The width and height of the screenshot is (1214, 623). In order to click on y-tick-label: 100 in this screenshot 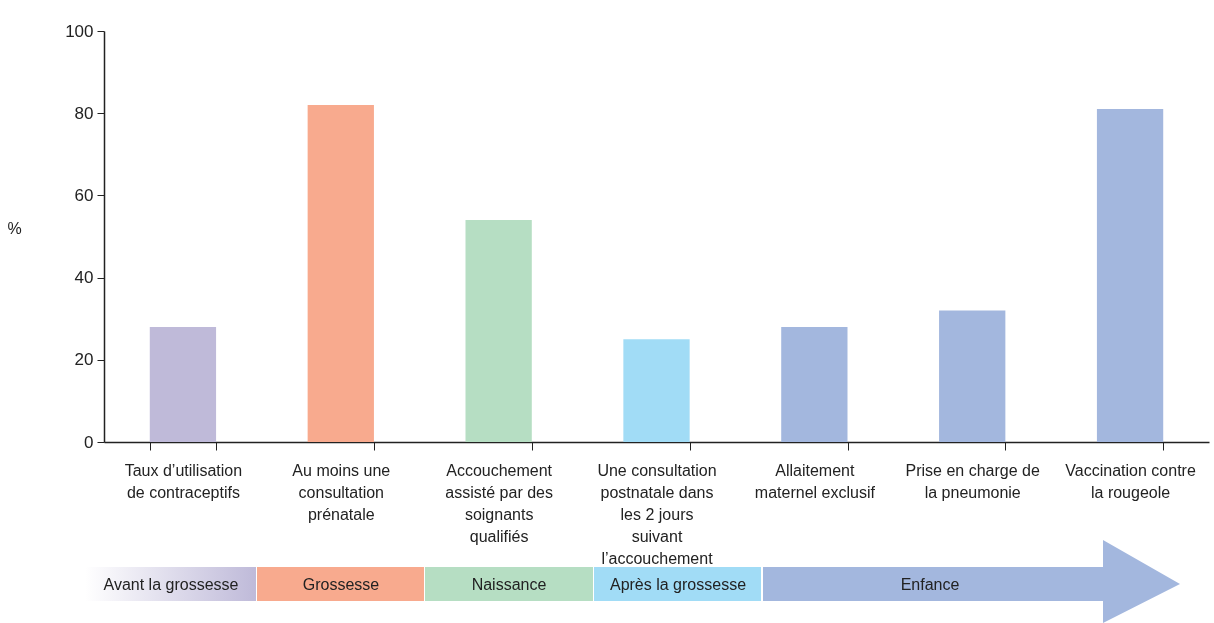, I will do `click(79, 31)`.